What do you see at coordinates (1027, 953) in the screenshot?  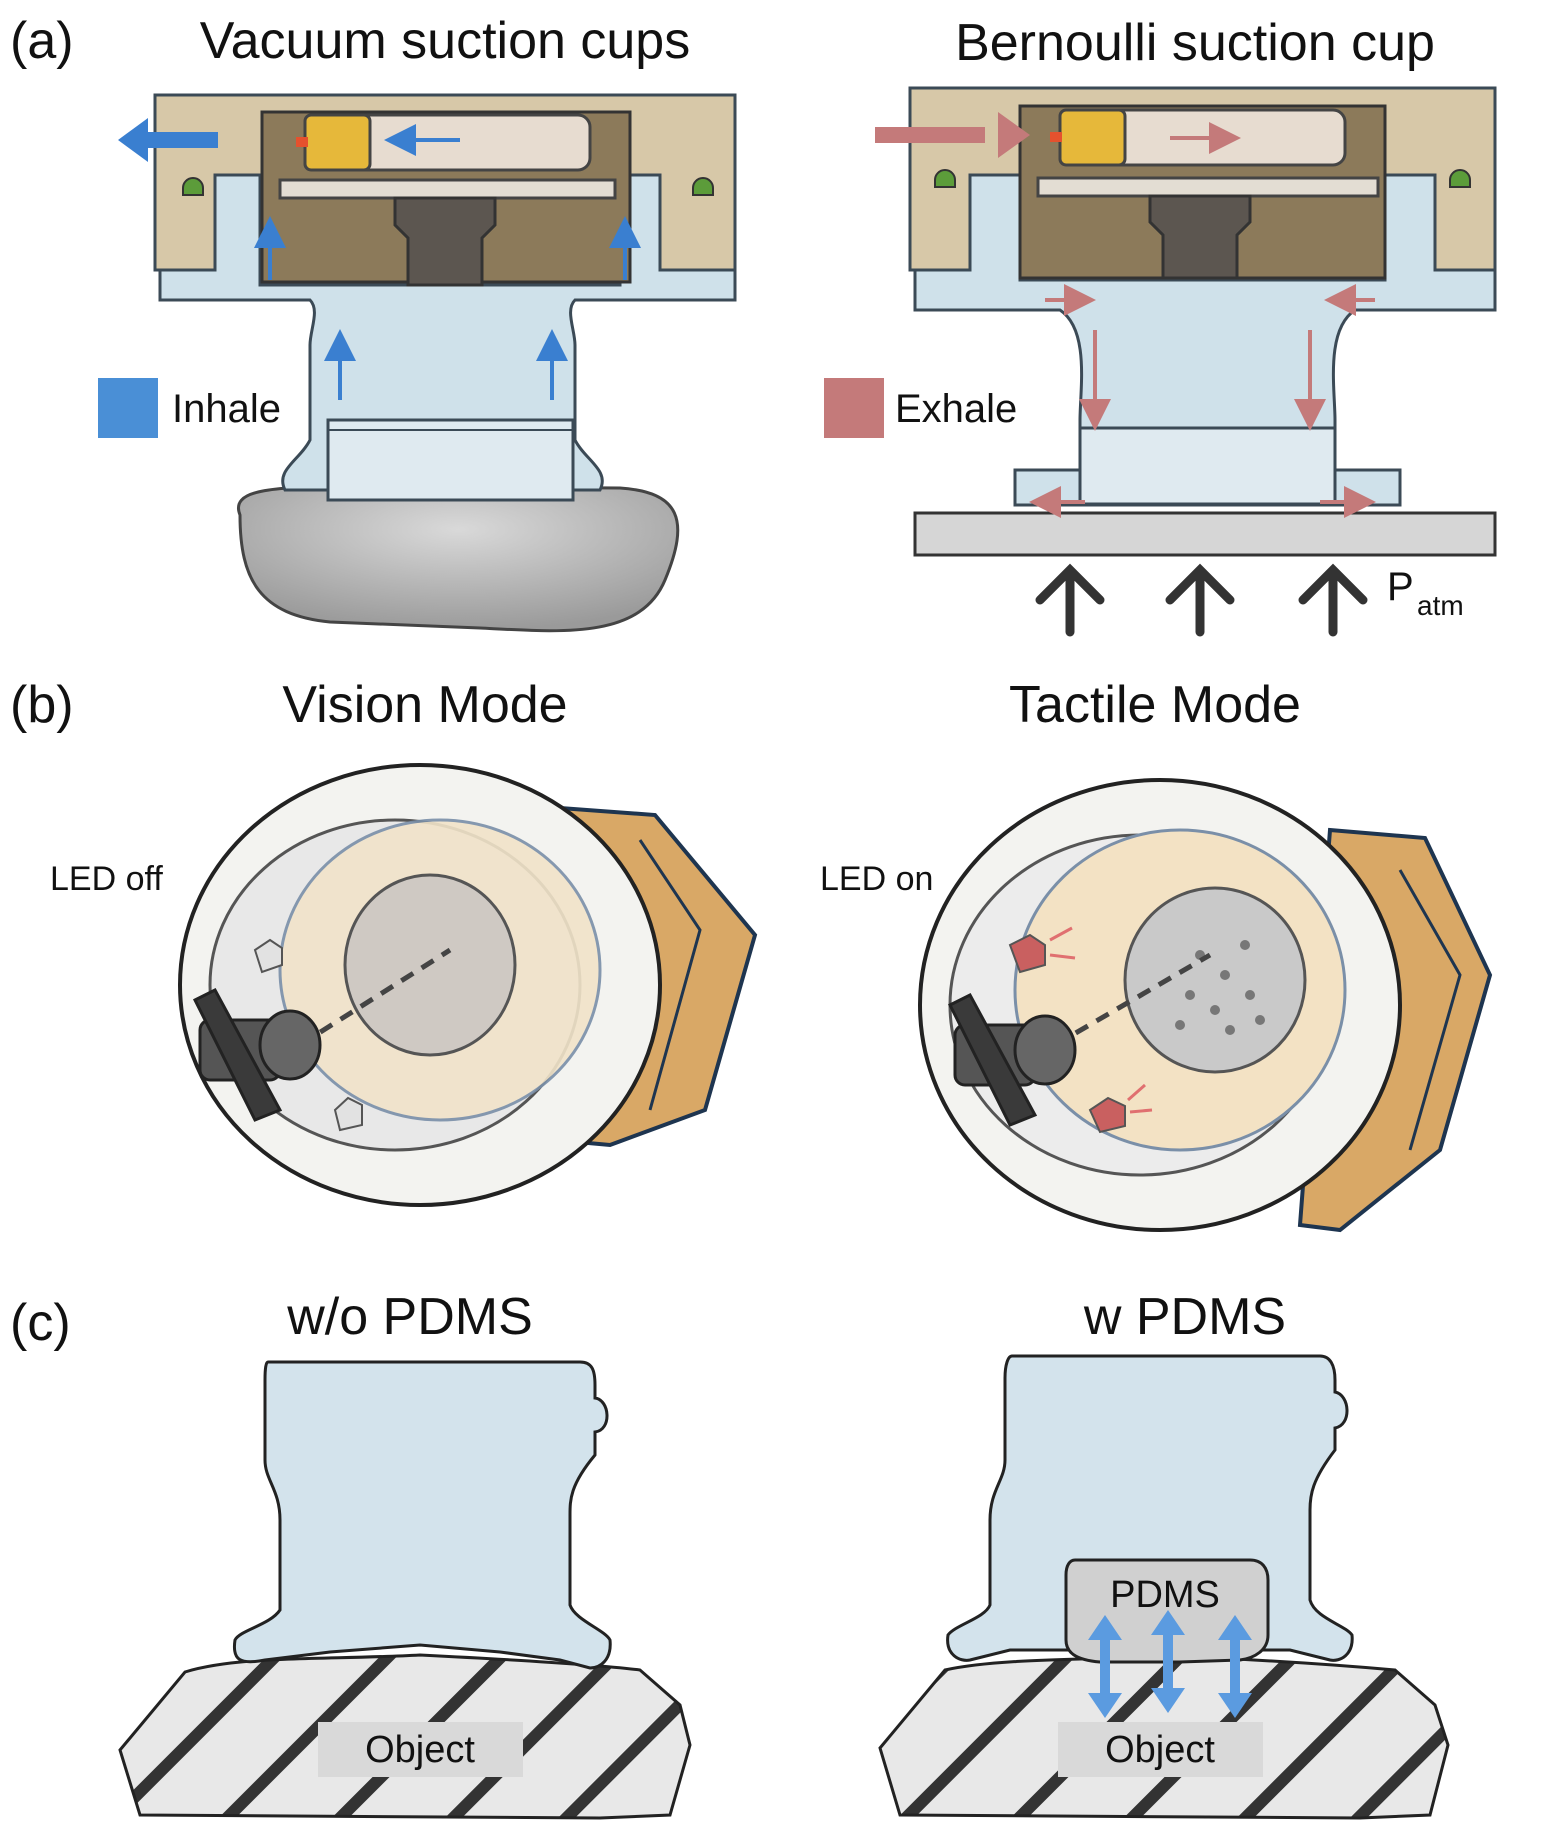 I see `tactile-led-top` at bounding box center [1027, 953].